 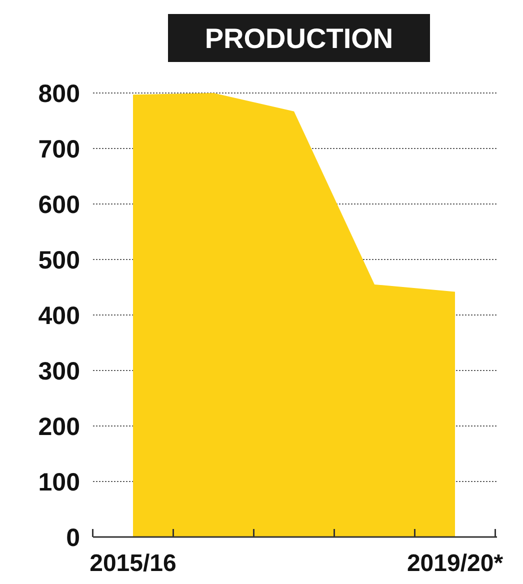 What do you see at coordinates (59, 482) in the screenshot?
I see `y-tick-label: 100` at bounding box center [59, 482].